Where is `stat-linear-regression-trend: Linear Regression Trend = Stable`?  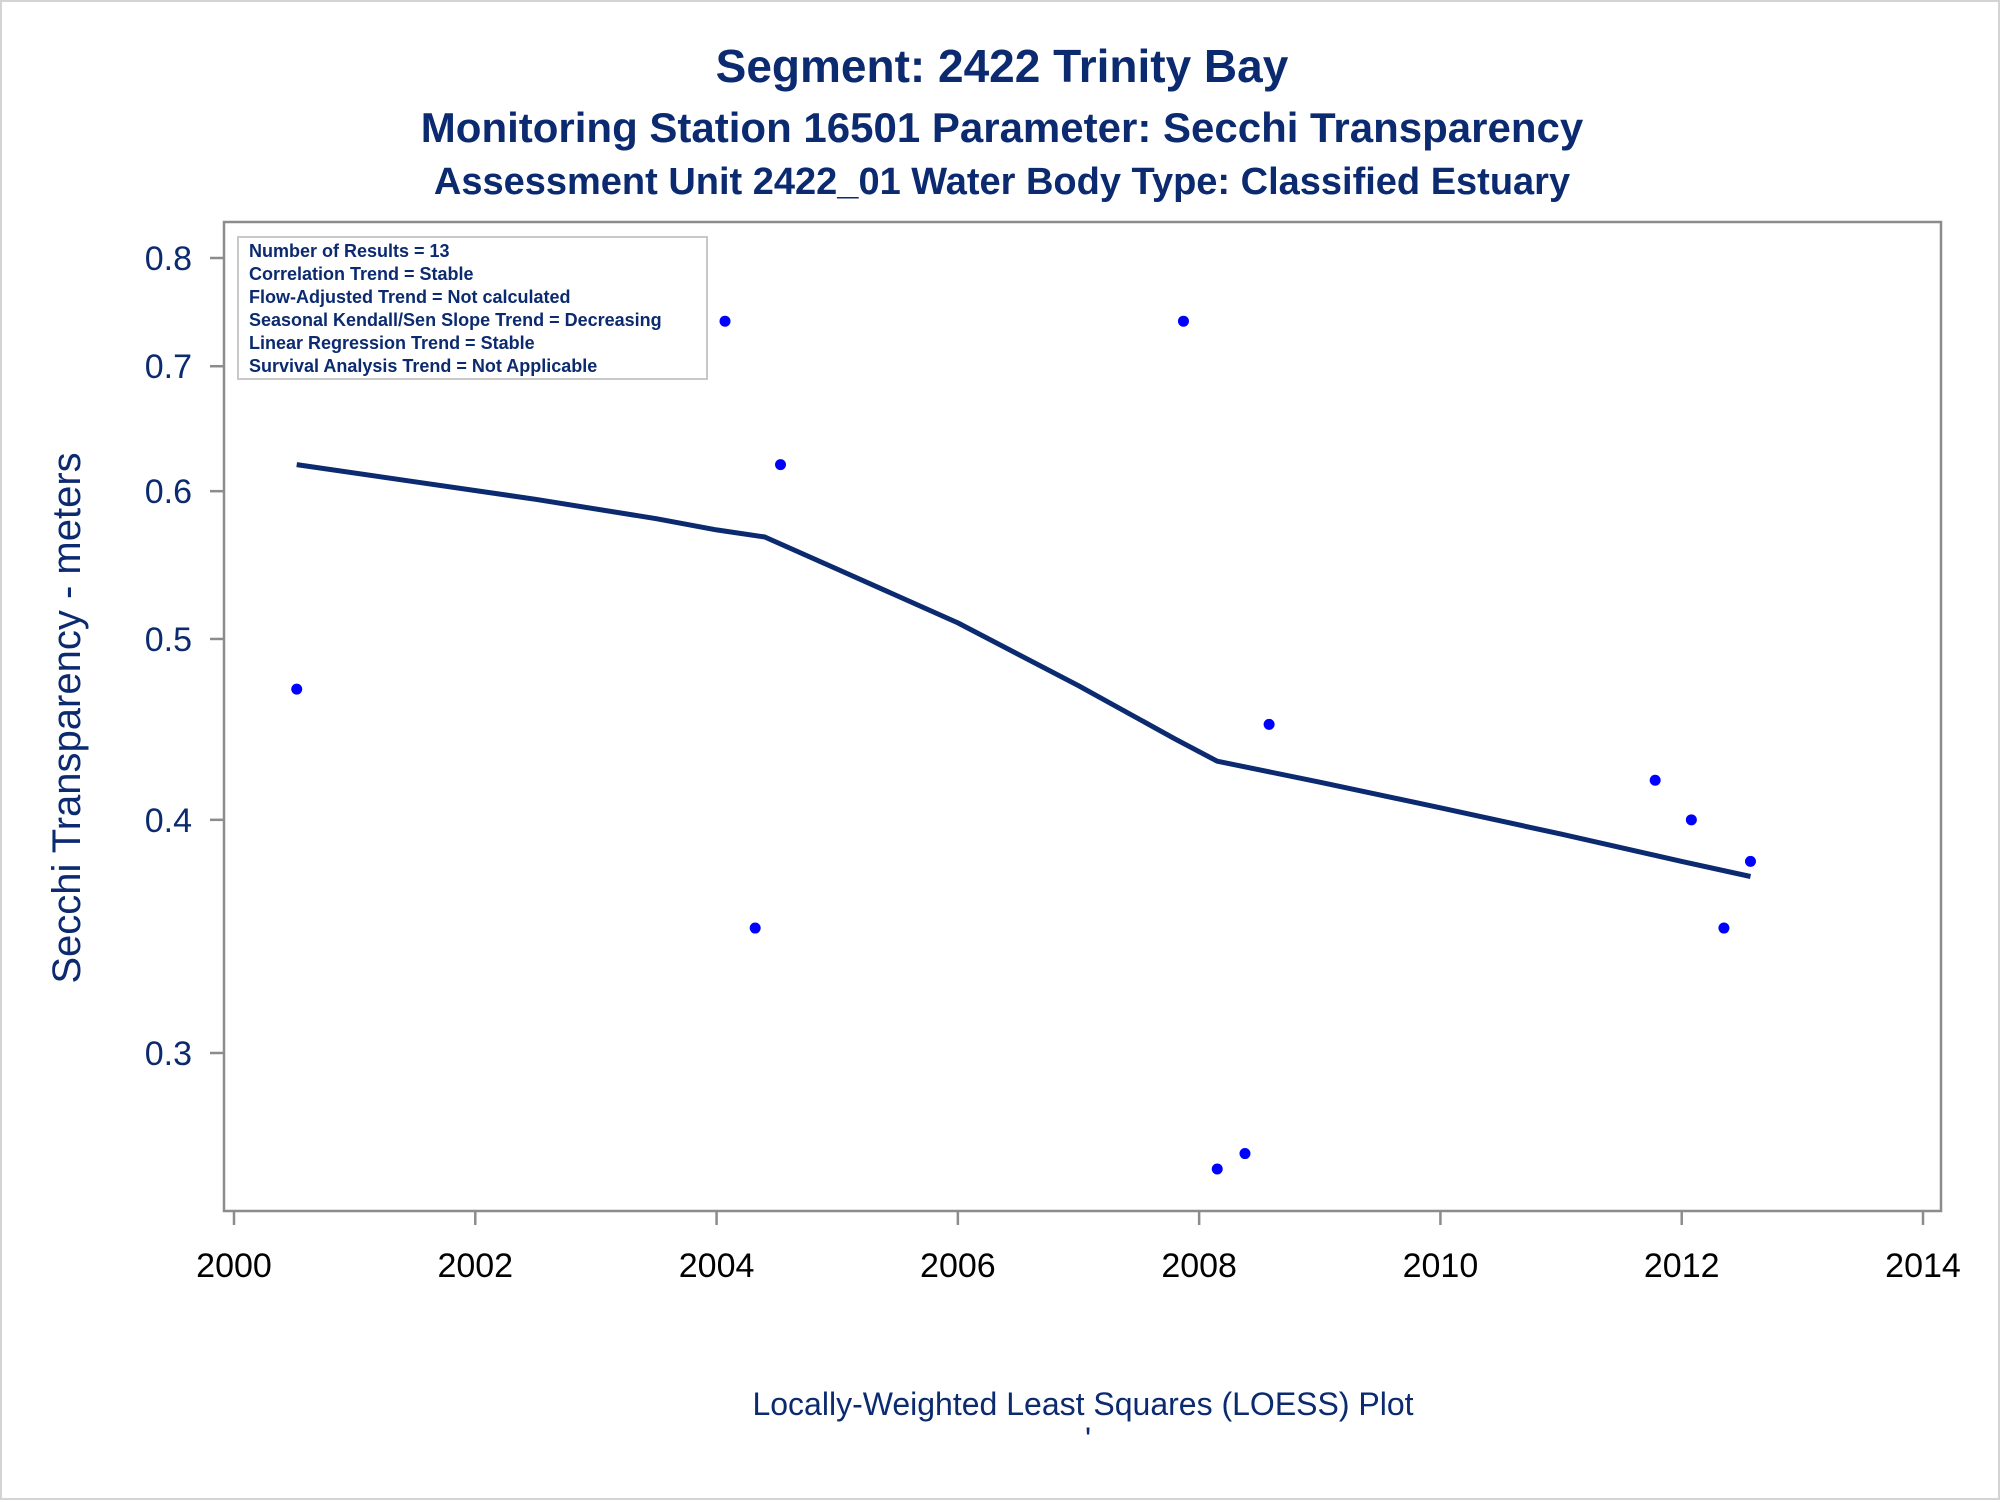
stat-linear-regression-trend: Linear Regression Trend = Stable is located at coordinates (392, 343).